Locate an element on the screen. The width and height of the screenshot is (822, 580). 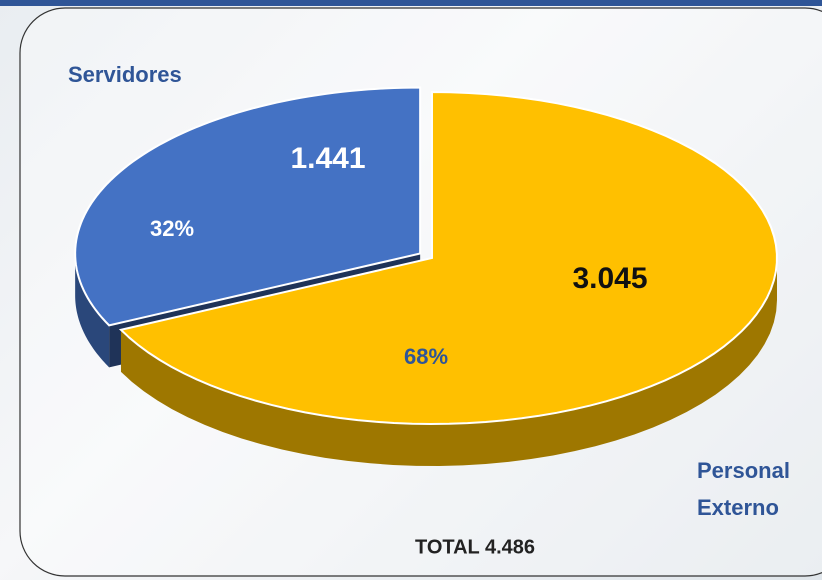
top-band is located at coordinates (411, 3).